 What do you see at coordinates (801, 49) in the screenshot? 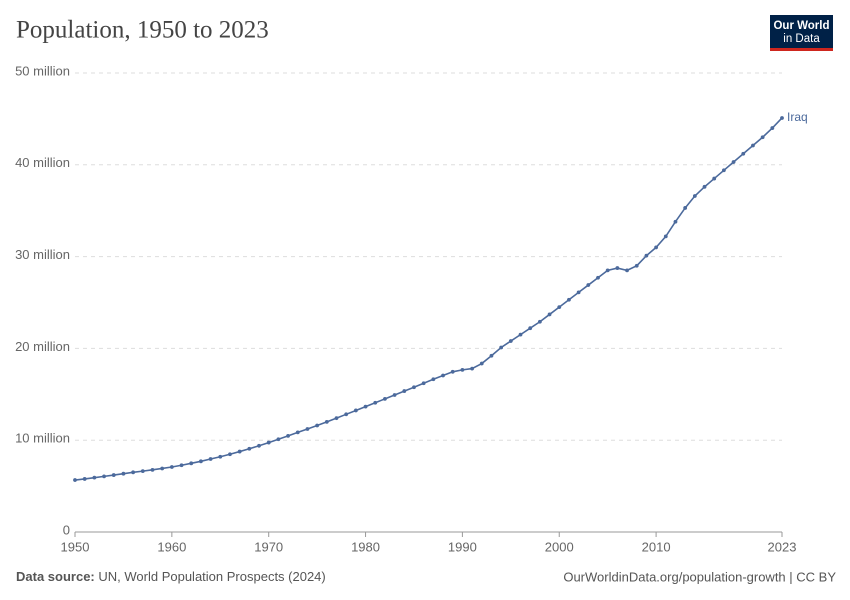
I see `logo-bar` at bounding box center [801, 49].